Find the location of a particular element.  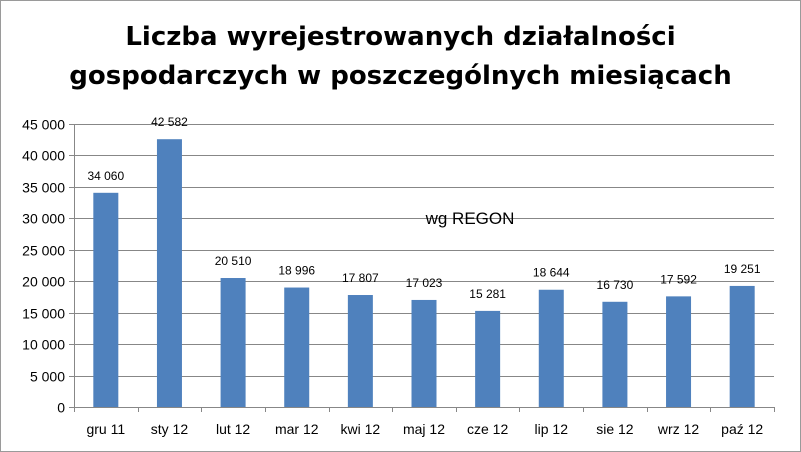

x-tick-label: lut 12 is located at coordinates (233, 429).